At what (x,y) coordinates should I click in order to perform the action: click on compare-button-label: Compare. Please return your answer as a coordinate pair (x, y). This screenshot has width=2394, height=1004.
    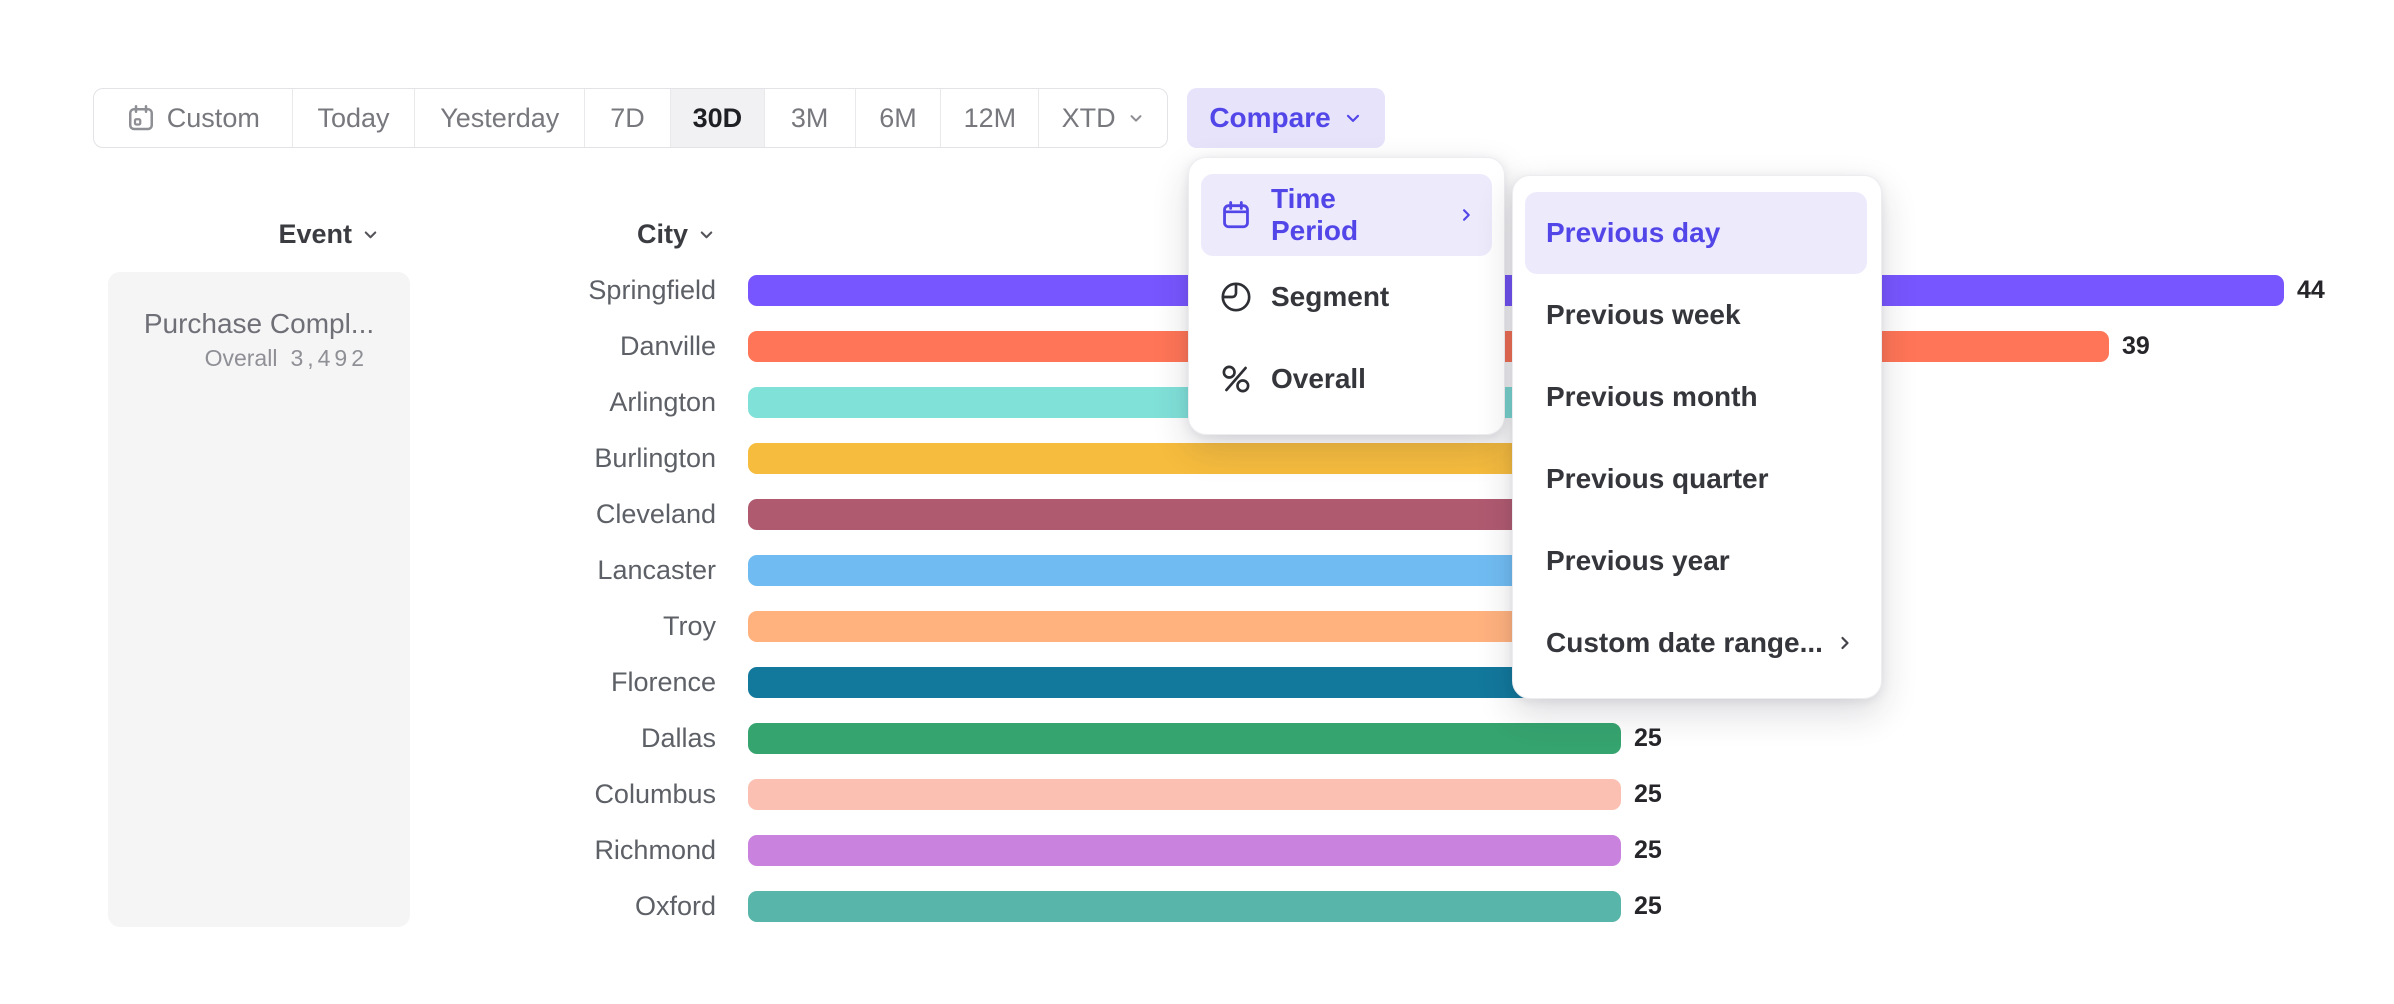
    Looking at the image, I should click on (1270, 117).